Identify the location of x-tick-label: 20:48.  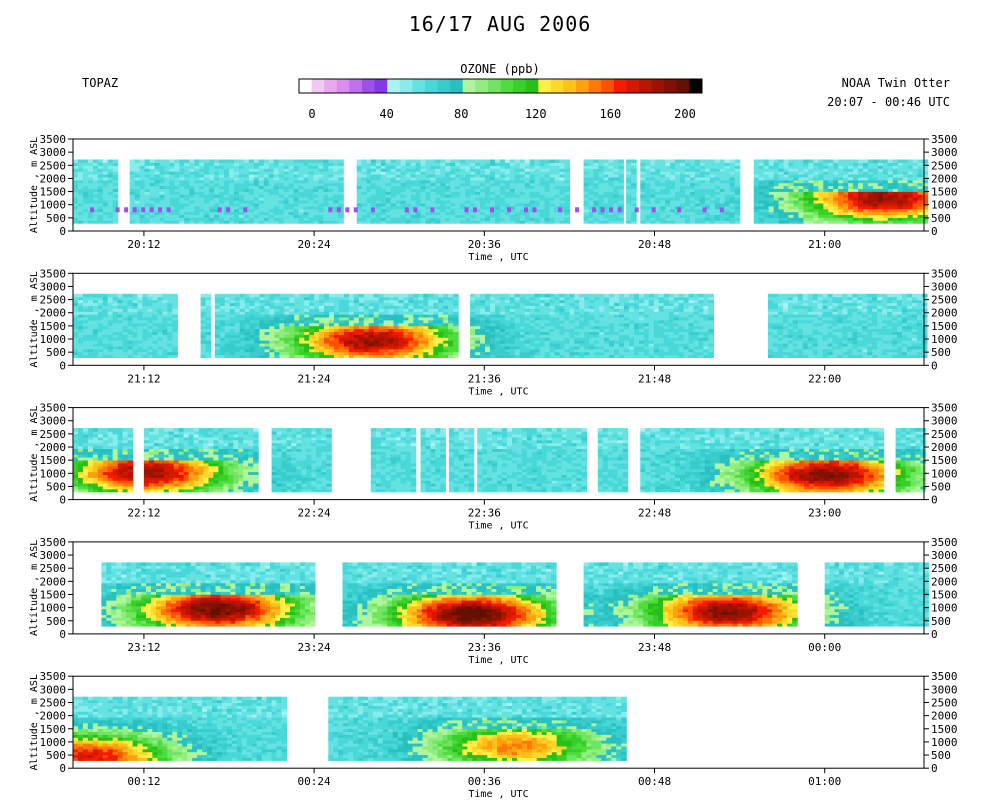
(654, 244).